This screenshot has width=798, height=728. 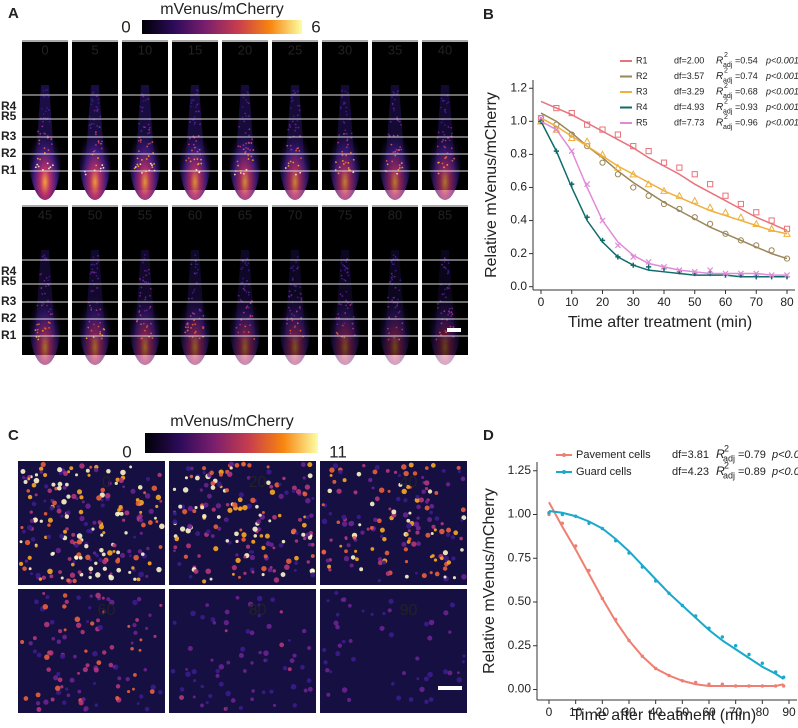 I want to click on region-label: R3, so click(x=9, y=136).